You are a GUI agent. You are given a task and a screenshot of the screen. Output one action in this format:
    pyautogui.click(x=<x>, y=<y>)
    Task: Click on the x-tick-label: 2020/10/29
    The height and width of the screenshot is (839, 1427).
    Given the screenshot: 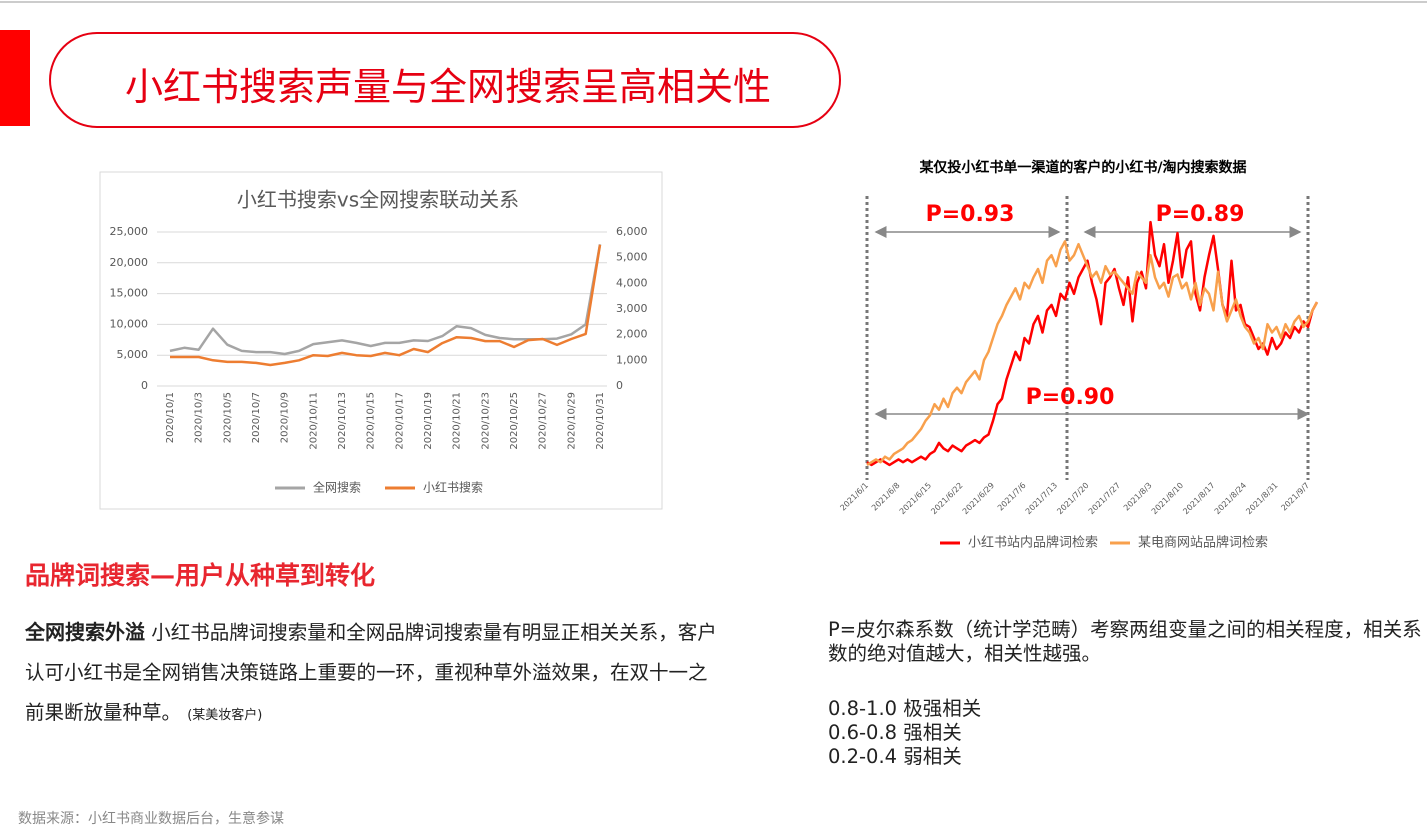 What is the action you would take?
    pyautogui.click(x=571, y=421)
    